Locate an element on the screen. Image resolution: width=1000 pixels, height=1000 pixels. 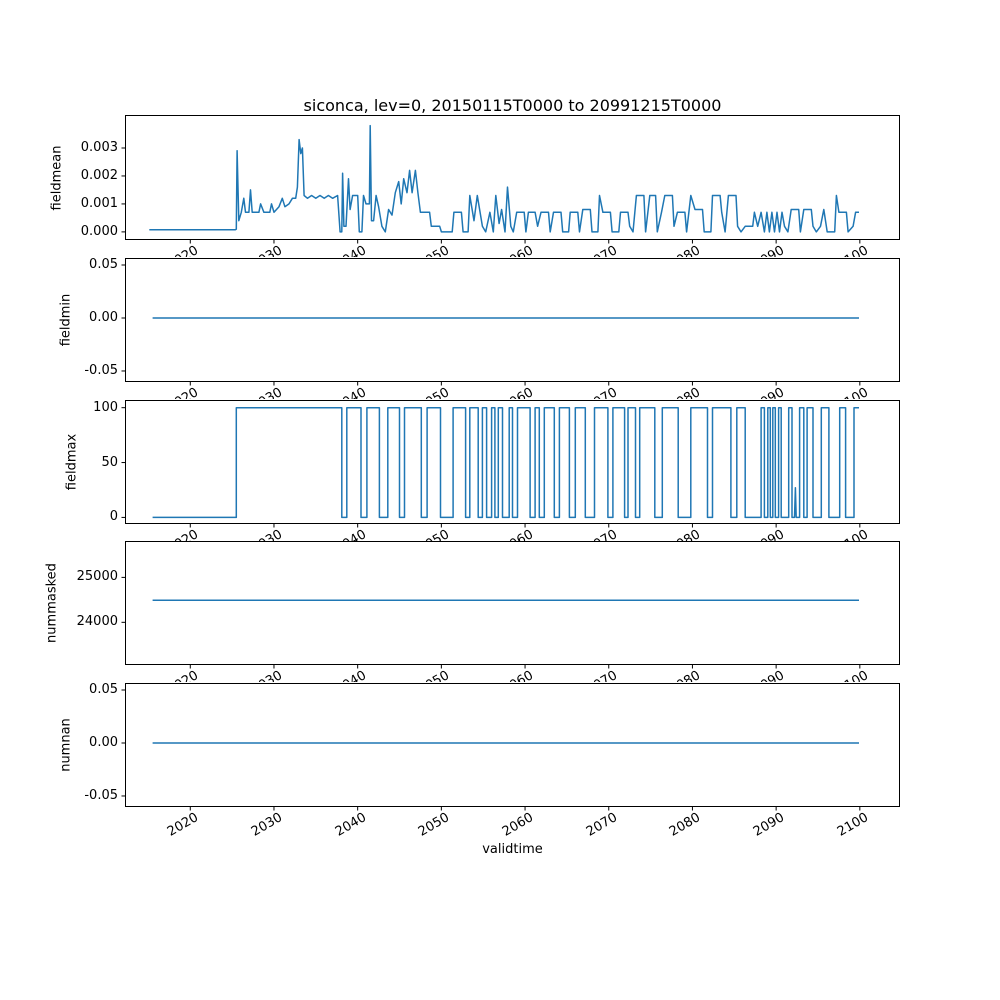
y-tick-label: 0.002 is located at coordinates (99, 175).